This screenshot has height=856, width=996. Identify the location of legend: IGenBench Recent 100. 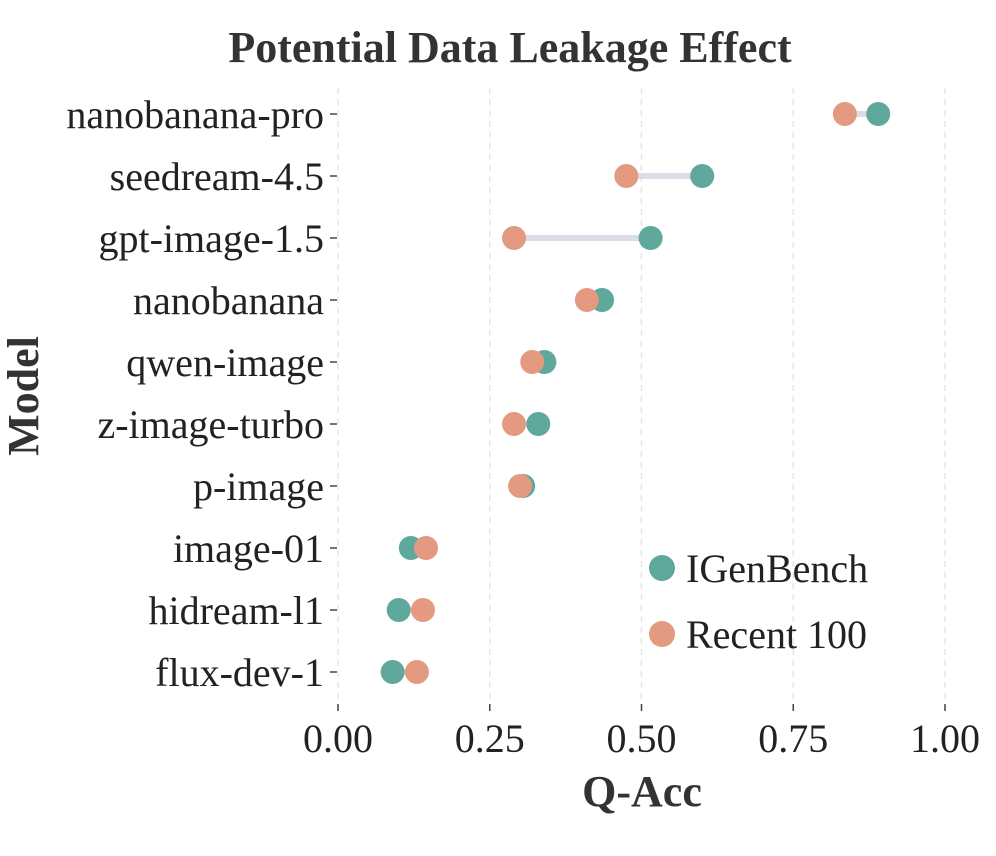
(758, 601).